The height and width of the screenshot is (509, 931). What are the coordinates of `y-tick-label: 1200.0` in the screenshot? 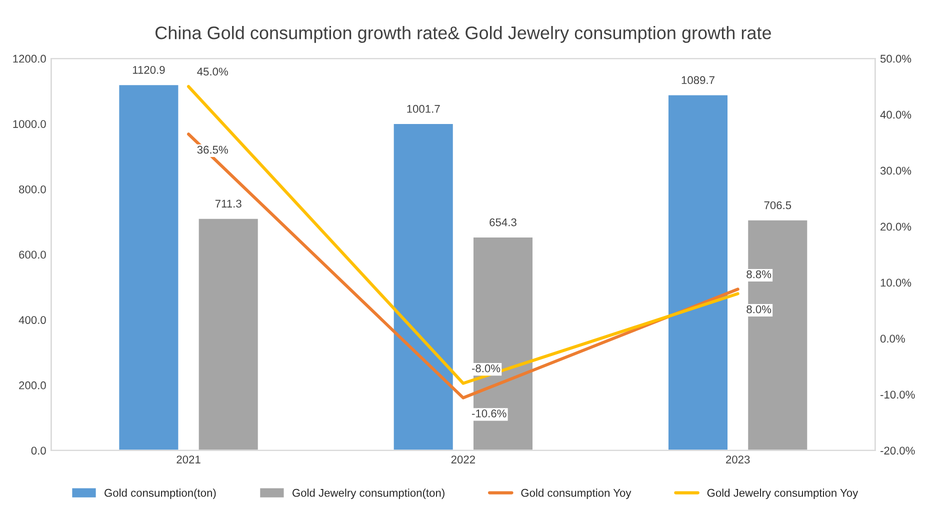 It's located at (29, 58).